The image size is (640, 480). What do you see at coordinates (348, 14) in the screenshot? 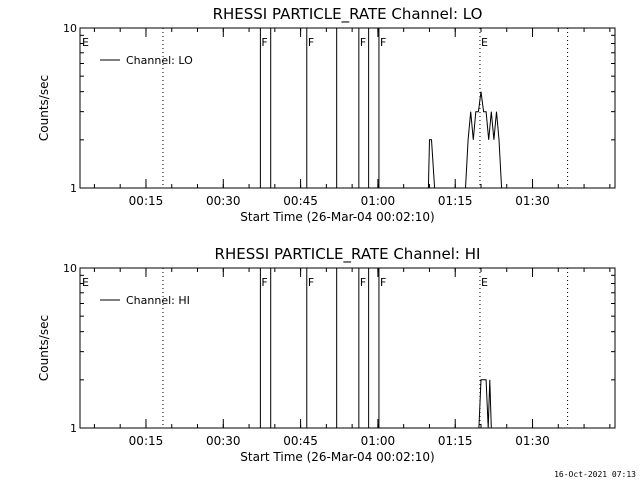
I see `chart-title: RHESSI PARTICLE_RATE Channel: LO` at bounding box center [348, 14].